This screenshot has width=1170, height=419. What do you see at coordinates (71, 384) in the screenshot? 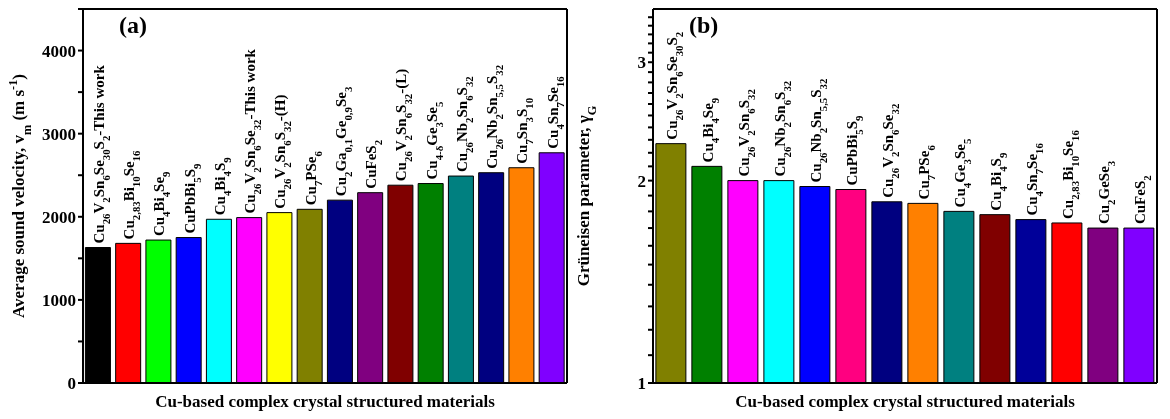
I see `y-tick-label: 0` at bounding box center [71, 384].